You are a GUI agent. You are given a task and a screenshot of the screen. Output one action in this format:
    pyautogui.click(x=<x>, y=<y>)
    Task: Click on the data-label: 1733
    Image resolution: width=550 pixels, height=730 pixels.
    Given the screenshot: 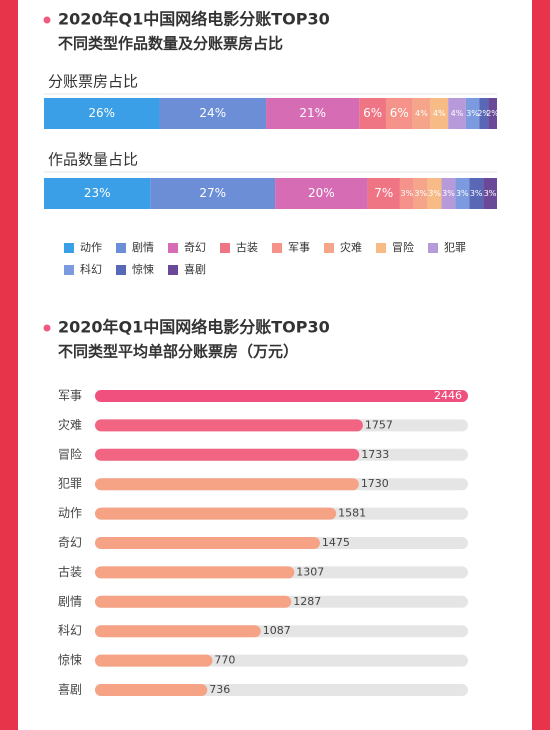 What is the action you would take?
    pyautogui.click(x=375, y=454)
    